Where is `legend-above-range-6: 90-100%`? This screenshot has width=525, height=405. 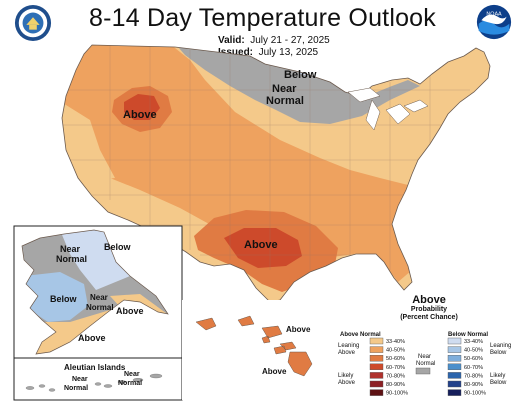
legend-above-range-6: 90-100% is located at coordinates (397, 394).